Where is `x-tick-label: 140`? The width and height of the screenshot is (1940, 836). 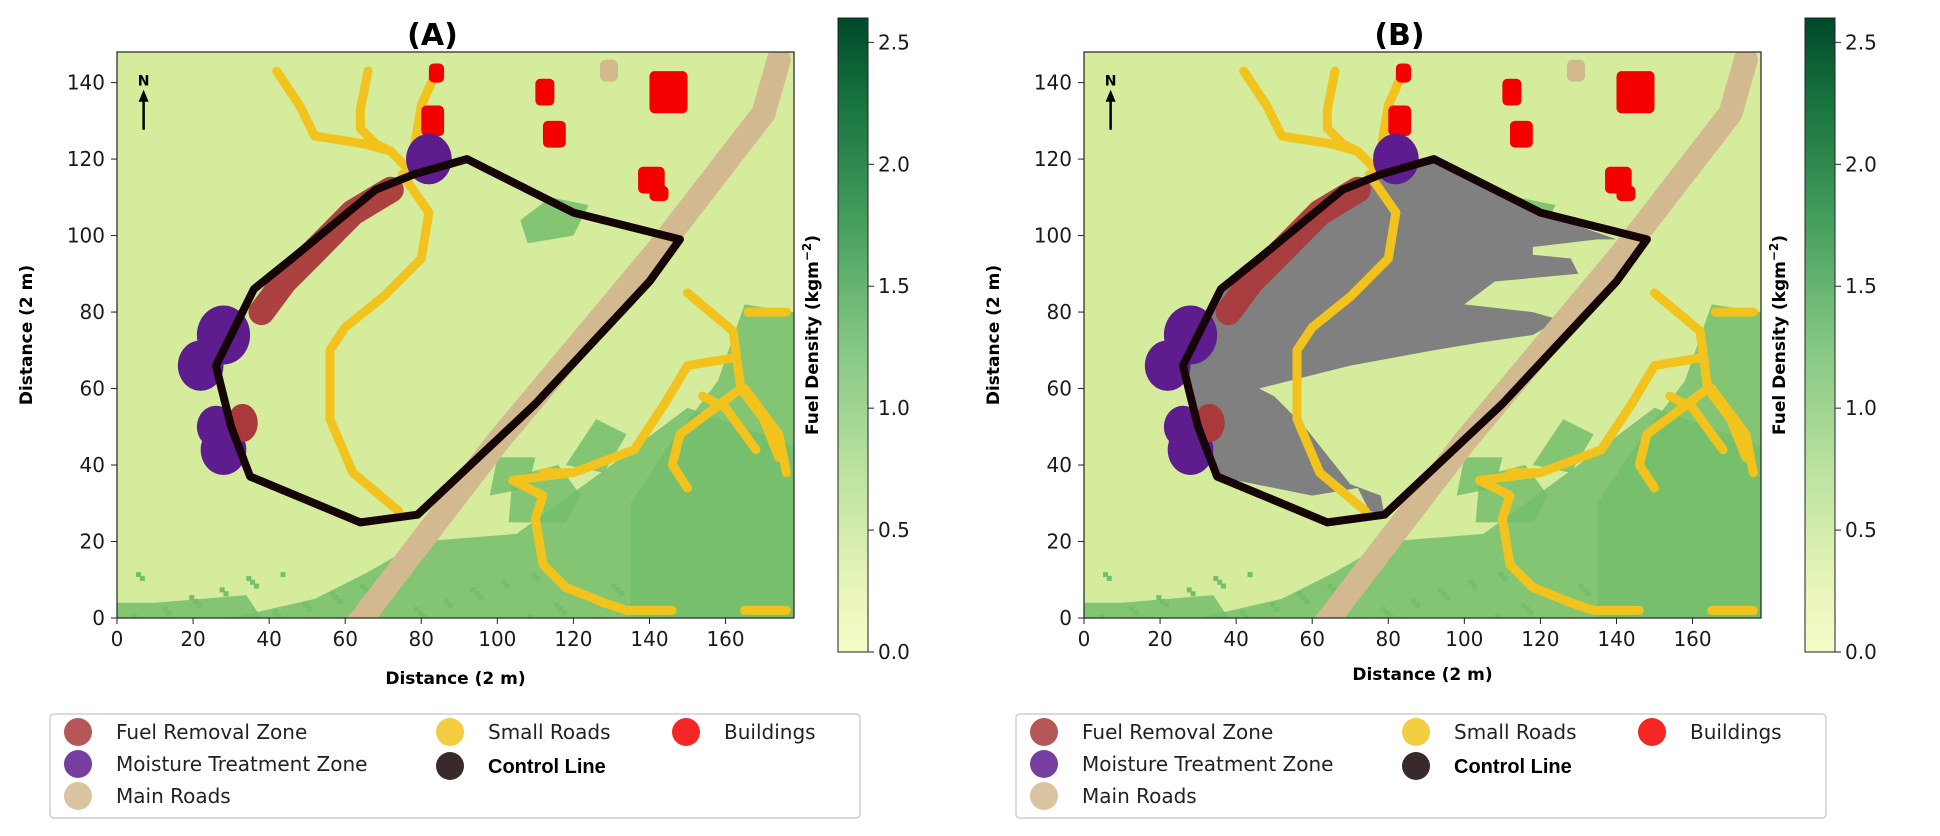
x-tick-label: 140 is located at coordinates (649, 639).